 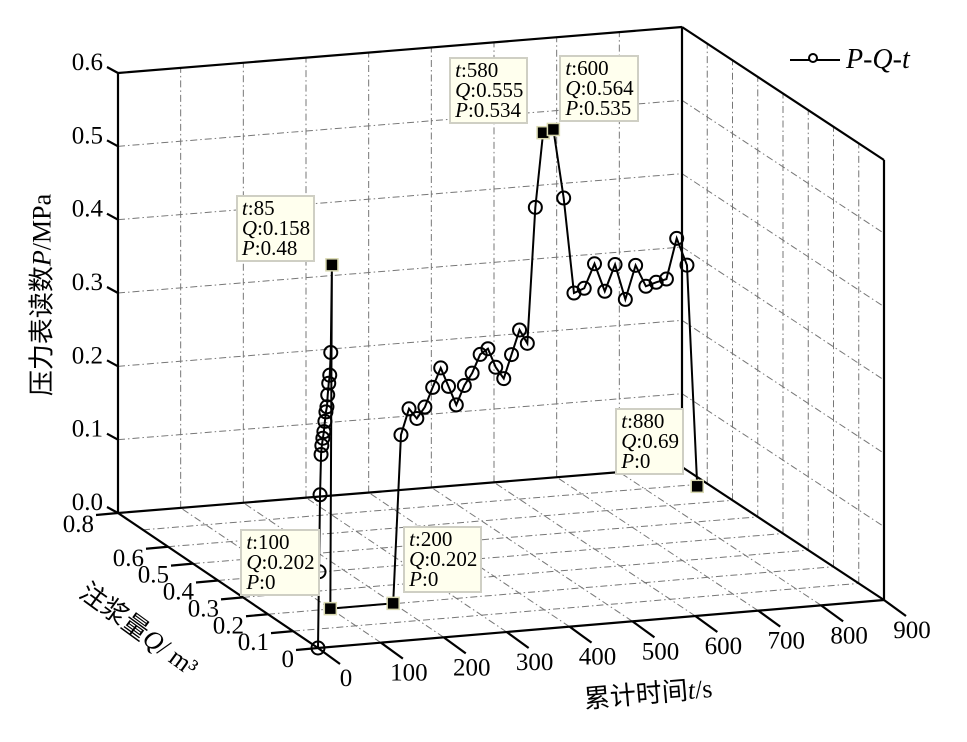 I want to click on datatip-value: :0.202, so click(x=451, y=559).